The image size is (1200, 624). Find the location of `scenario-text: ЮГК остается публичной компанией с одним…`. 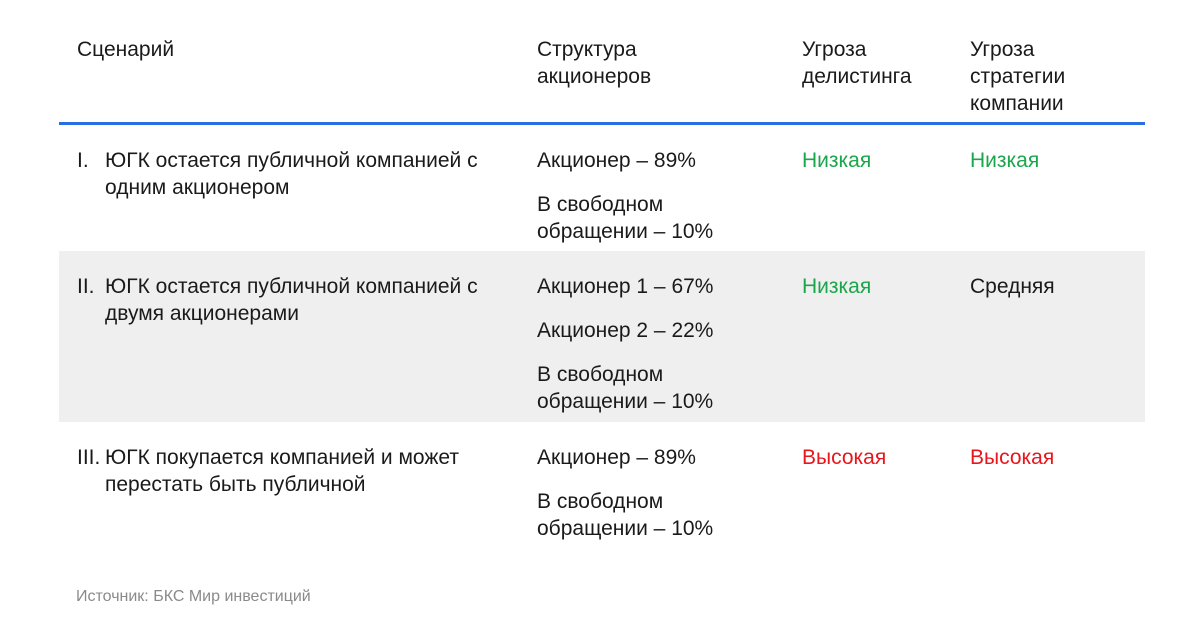

scenario-text: ЮГК остается публичной компанией с одним… is located at coordinates (291, 174).